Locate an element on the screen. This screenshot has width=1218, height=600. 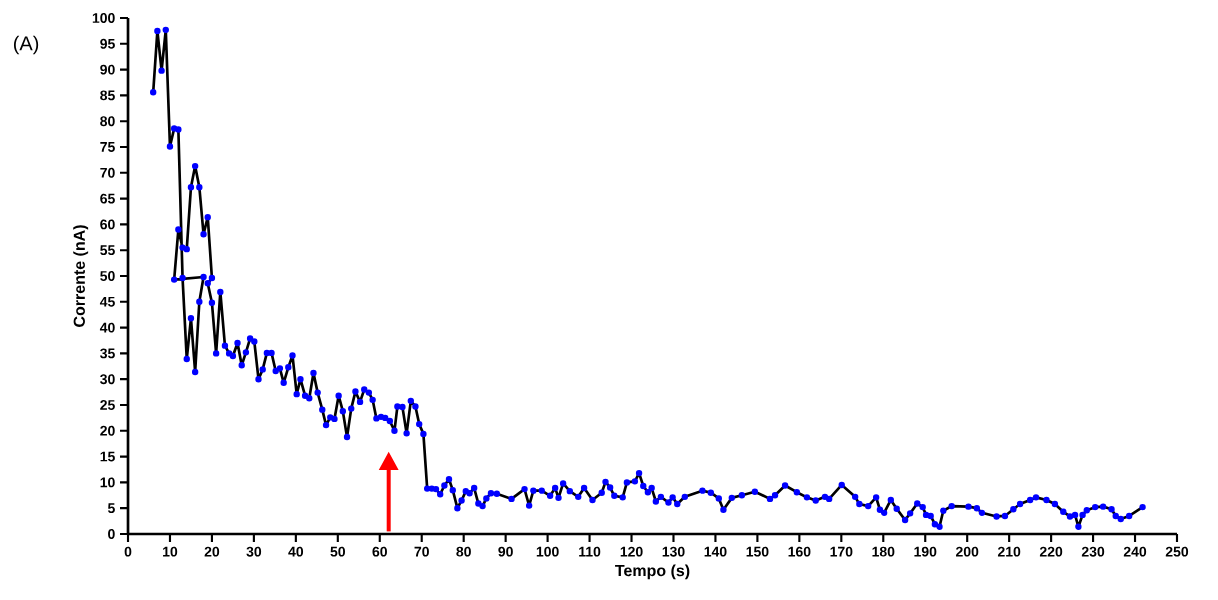
x-tick-label: 190 is located at coordinates (925, 551).